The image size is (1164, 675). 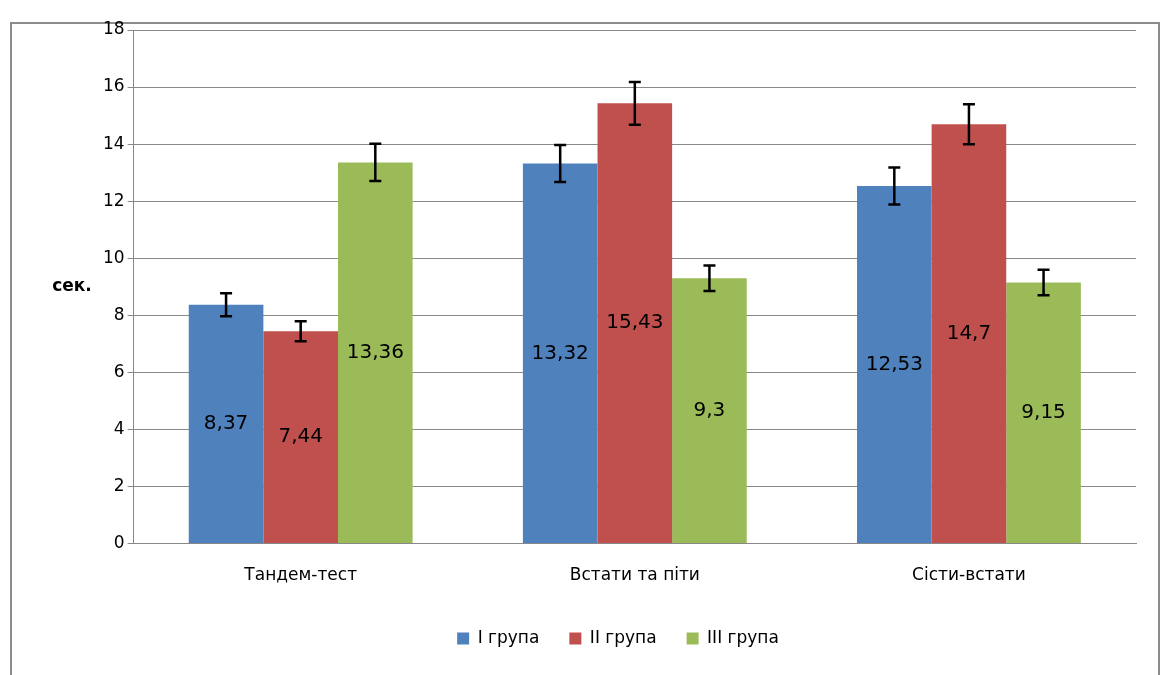 I want to click on y-tick-label: 6, so click(x=119, y=370).